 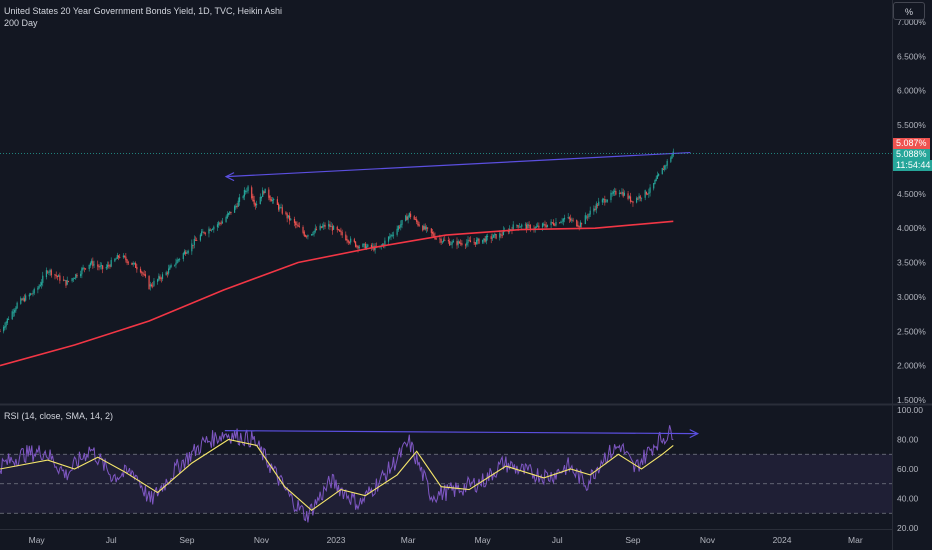 I want to click on percent-scale-button: %, so click(x=909, y=11).